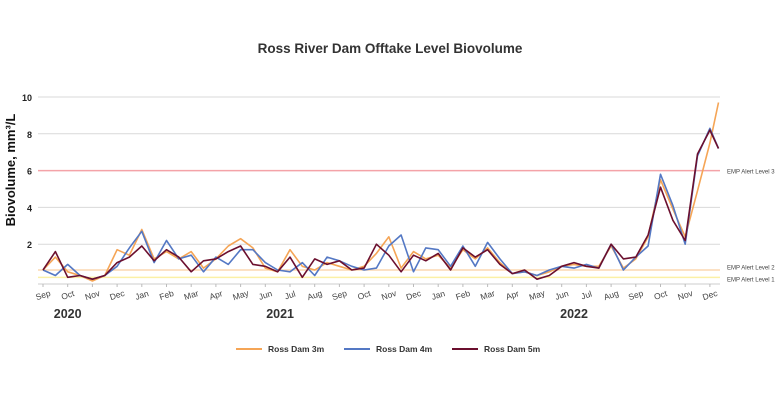  Describe the element at coordinates (512, 349) in the screenshot. I see `legend-label: Ross Dam 5m` at that location.